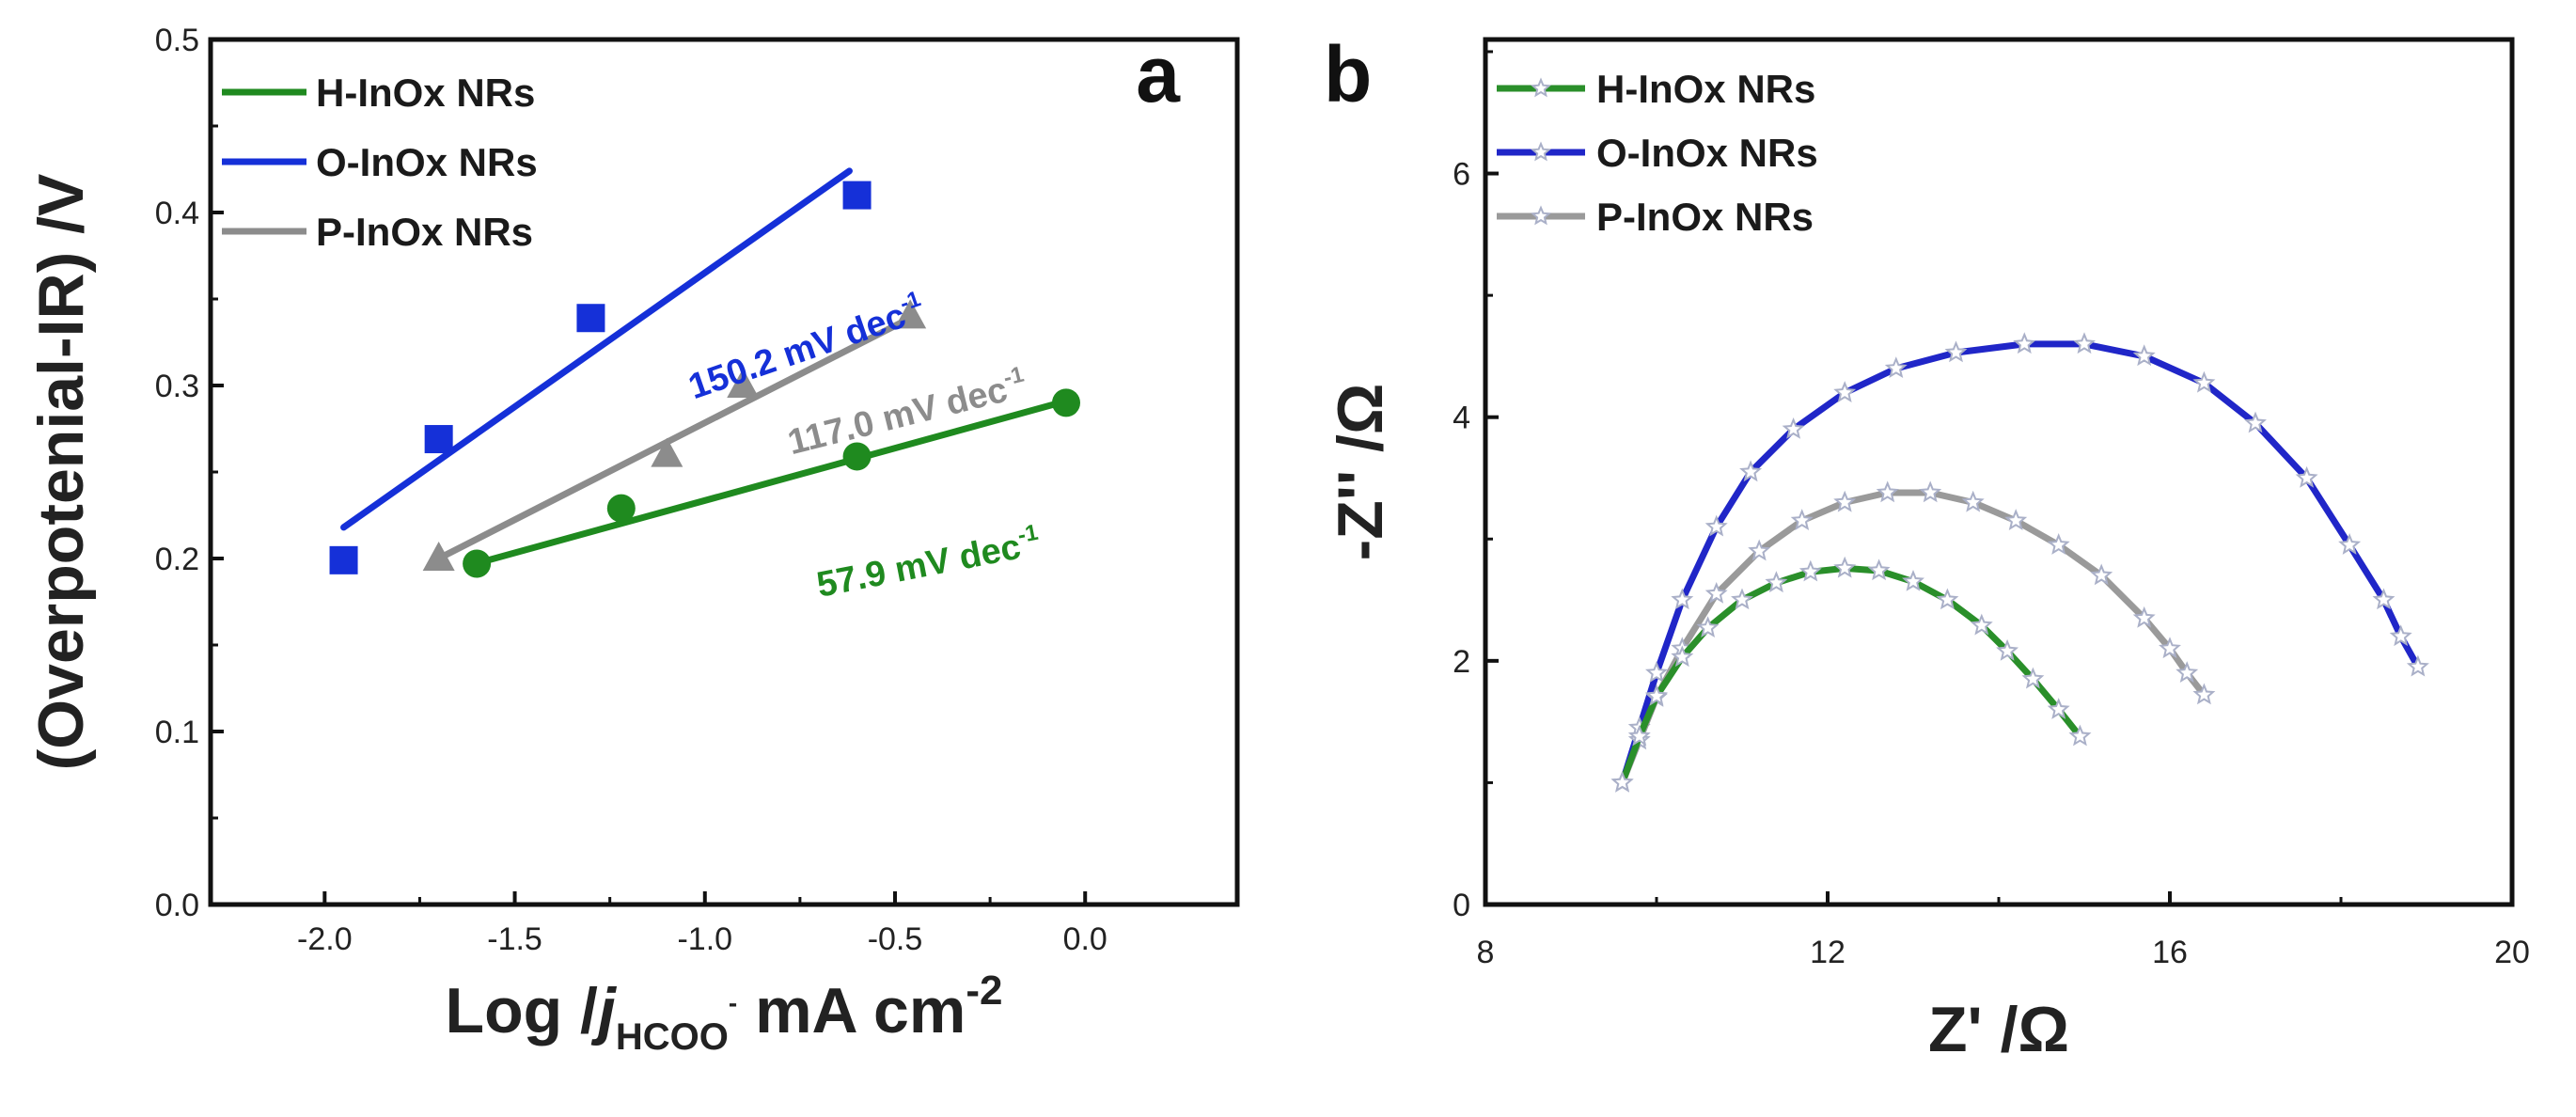  Describe the element at coordinates (919, 566) in the screenshot. I see `slope-text-h: 57.9 mV dec` at that location.